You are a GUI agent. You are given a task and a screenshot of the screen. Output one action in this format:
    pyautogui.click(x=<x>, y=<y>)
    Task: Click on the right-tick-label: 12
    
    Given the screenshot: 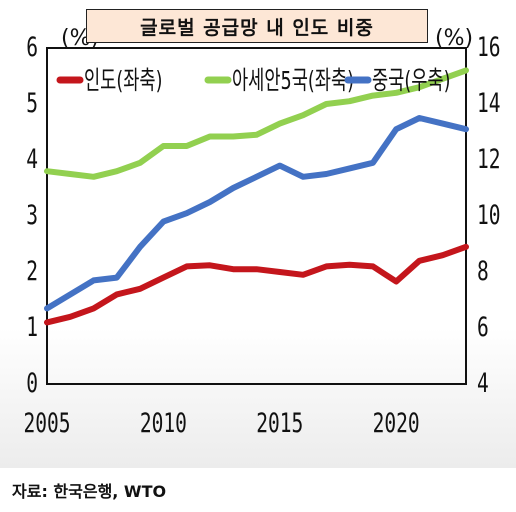 What is the action you would take?
    pyautogui.click(x=489, y=159)
    